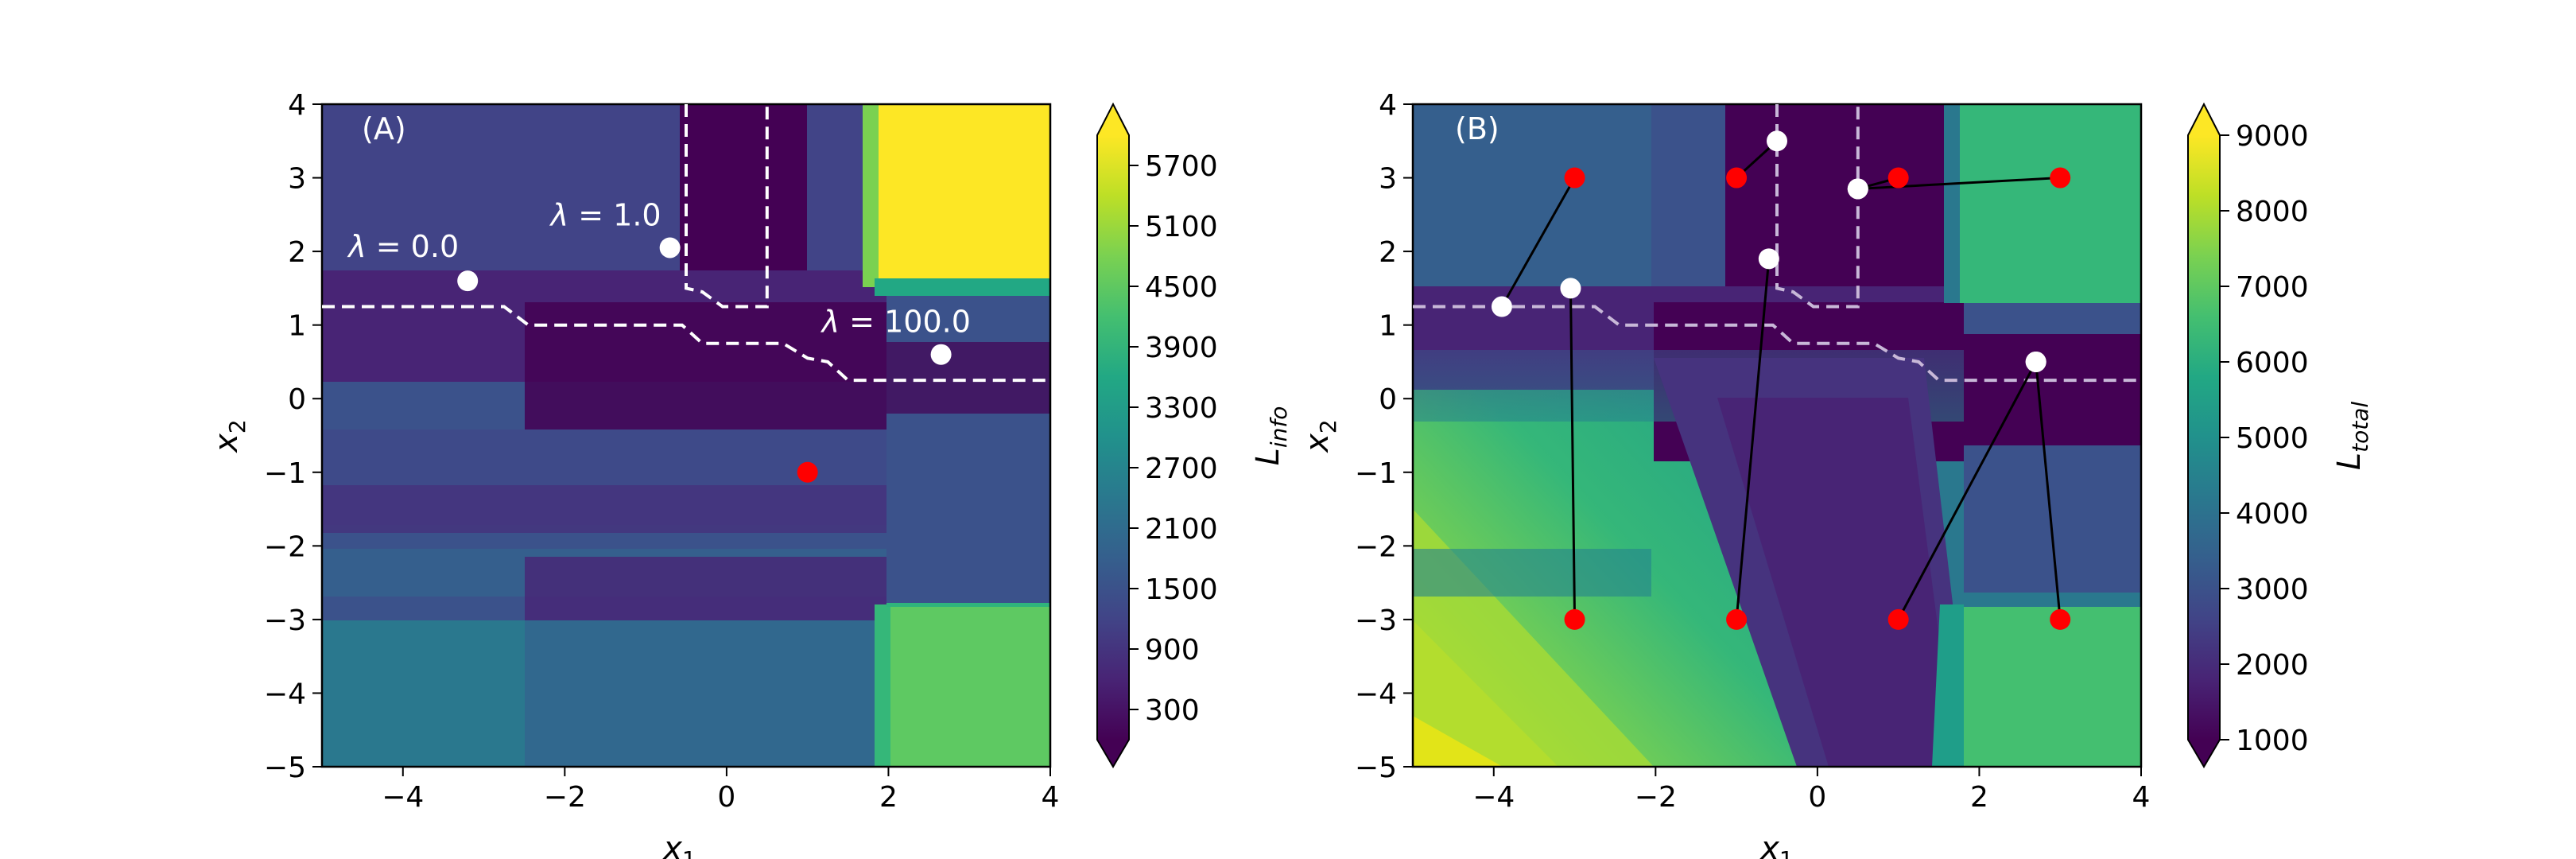 This screenshot has height=859, width=2576. I want to click on colorbar-frame-a, so click(1113, 435).